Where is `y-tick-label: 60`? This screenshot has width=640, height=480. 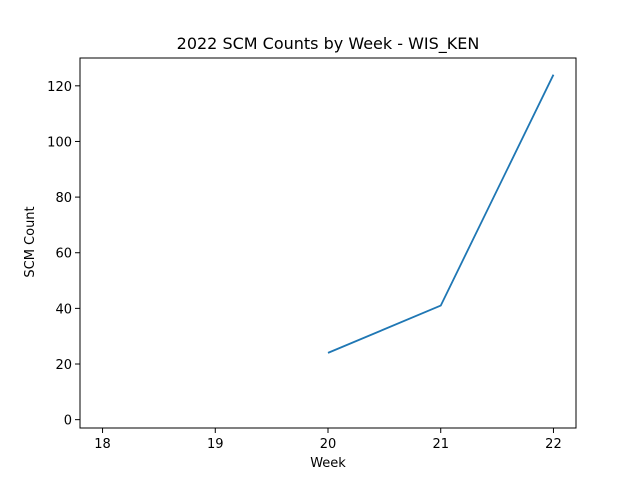 y-tick-label: 60 is located at coordinates (63, 254).